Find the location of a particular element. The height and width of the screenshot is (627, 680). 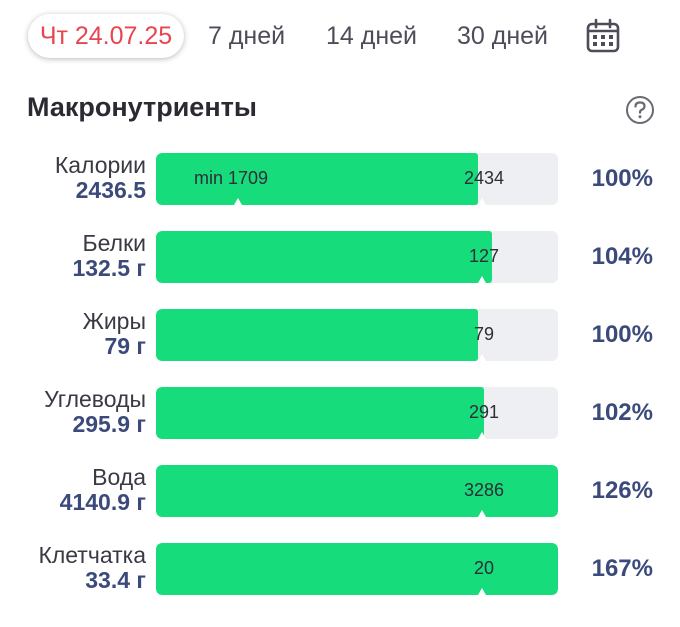

target-value: 291 is located at coordinates (484, 412).